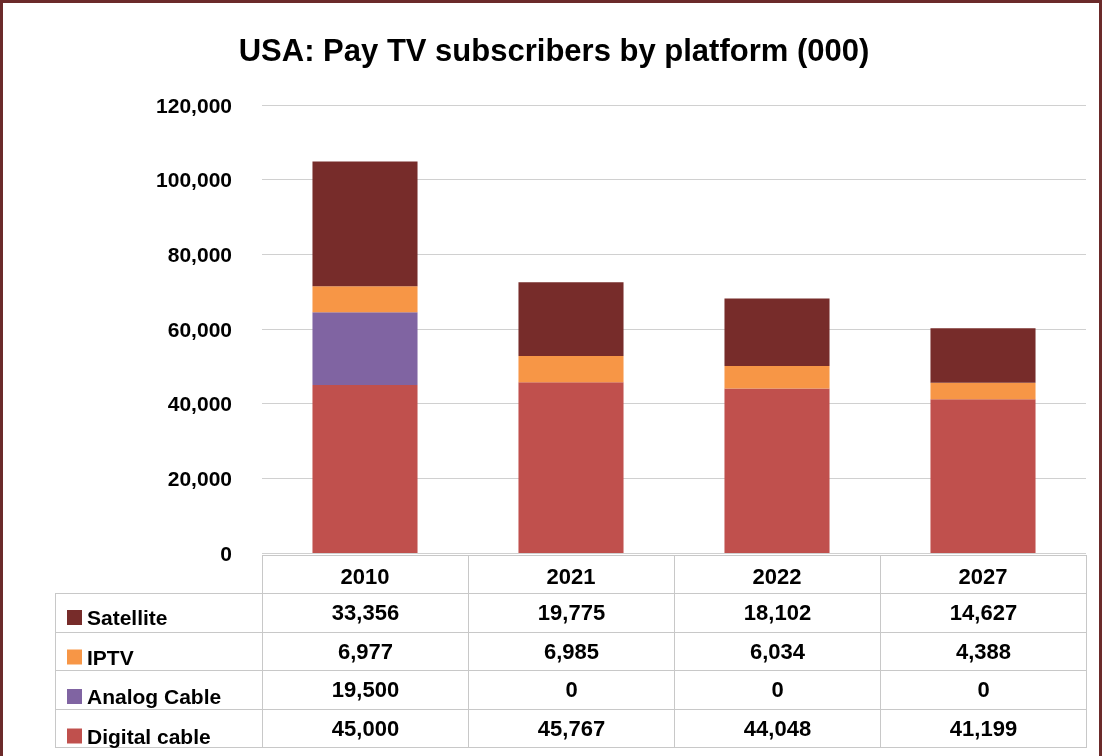 This screenshot has width=1108, height=756. Describe the element at coordinates (194, 180) in the screenshot. I see `y-tick-label: 100,000` at that location.